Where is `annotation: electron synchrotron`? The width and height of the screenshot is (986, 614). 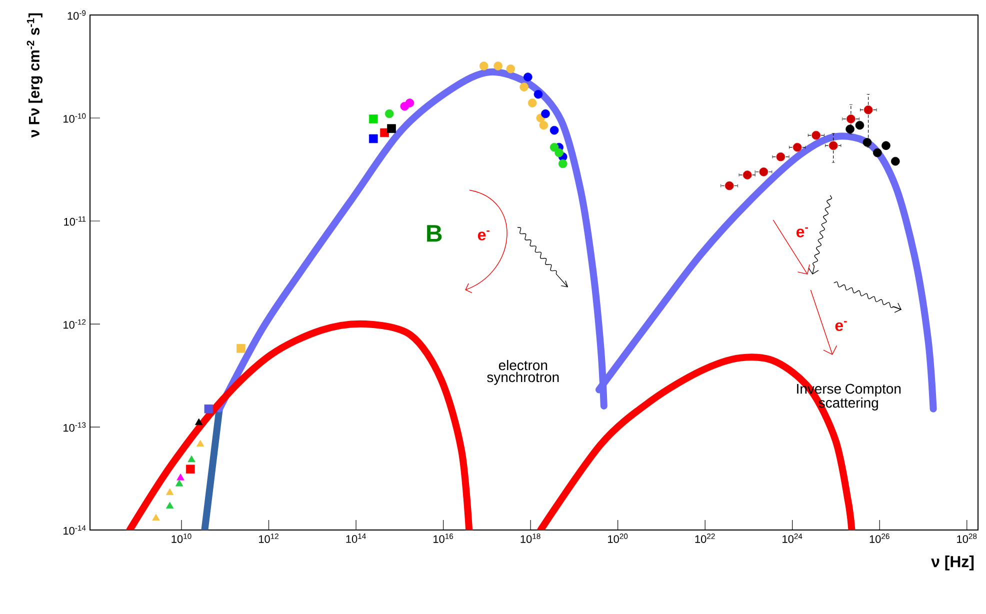 annotation: electron synchrotron is located at coordinates (523, 372).